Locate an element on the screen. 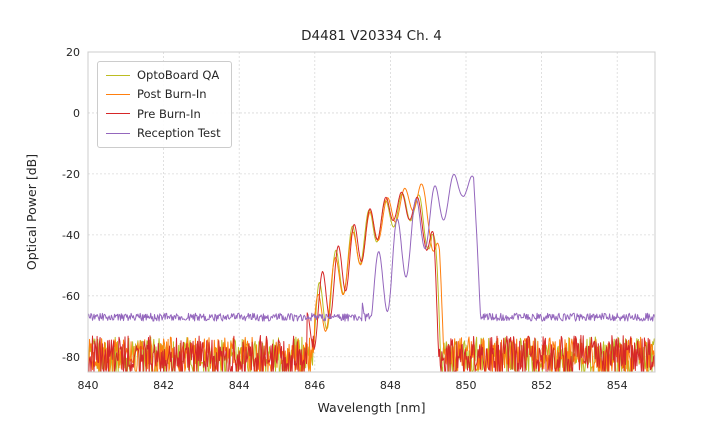 The width and height of the screenshot is (720, 432). x-tick-label: 842 is located at coordinates (163, 385).